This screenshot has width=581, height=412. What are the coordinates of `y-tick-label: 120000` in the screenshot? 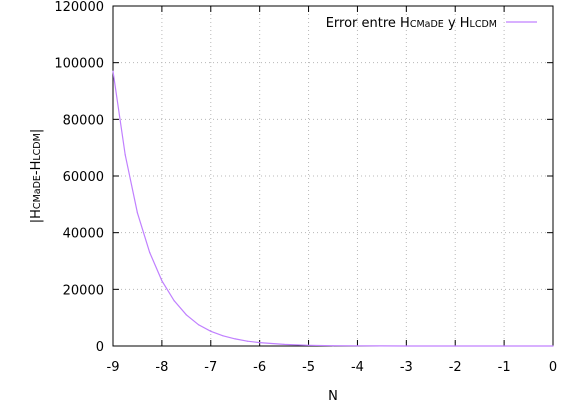 It's located at (79, 7).